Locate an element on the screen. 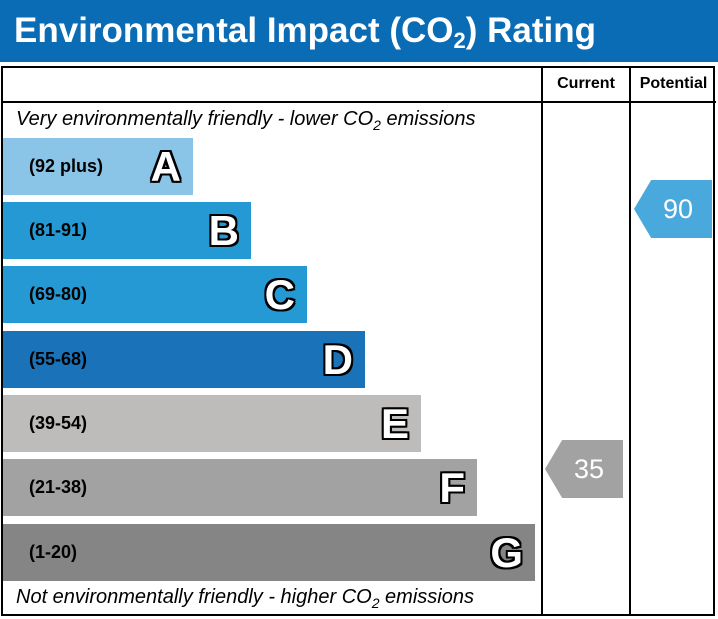 This screenshot has height=619, width=718. band-range: (55-68) is located at coordinates (58, 359).